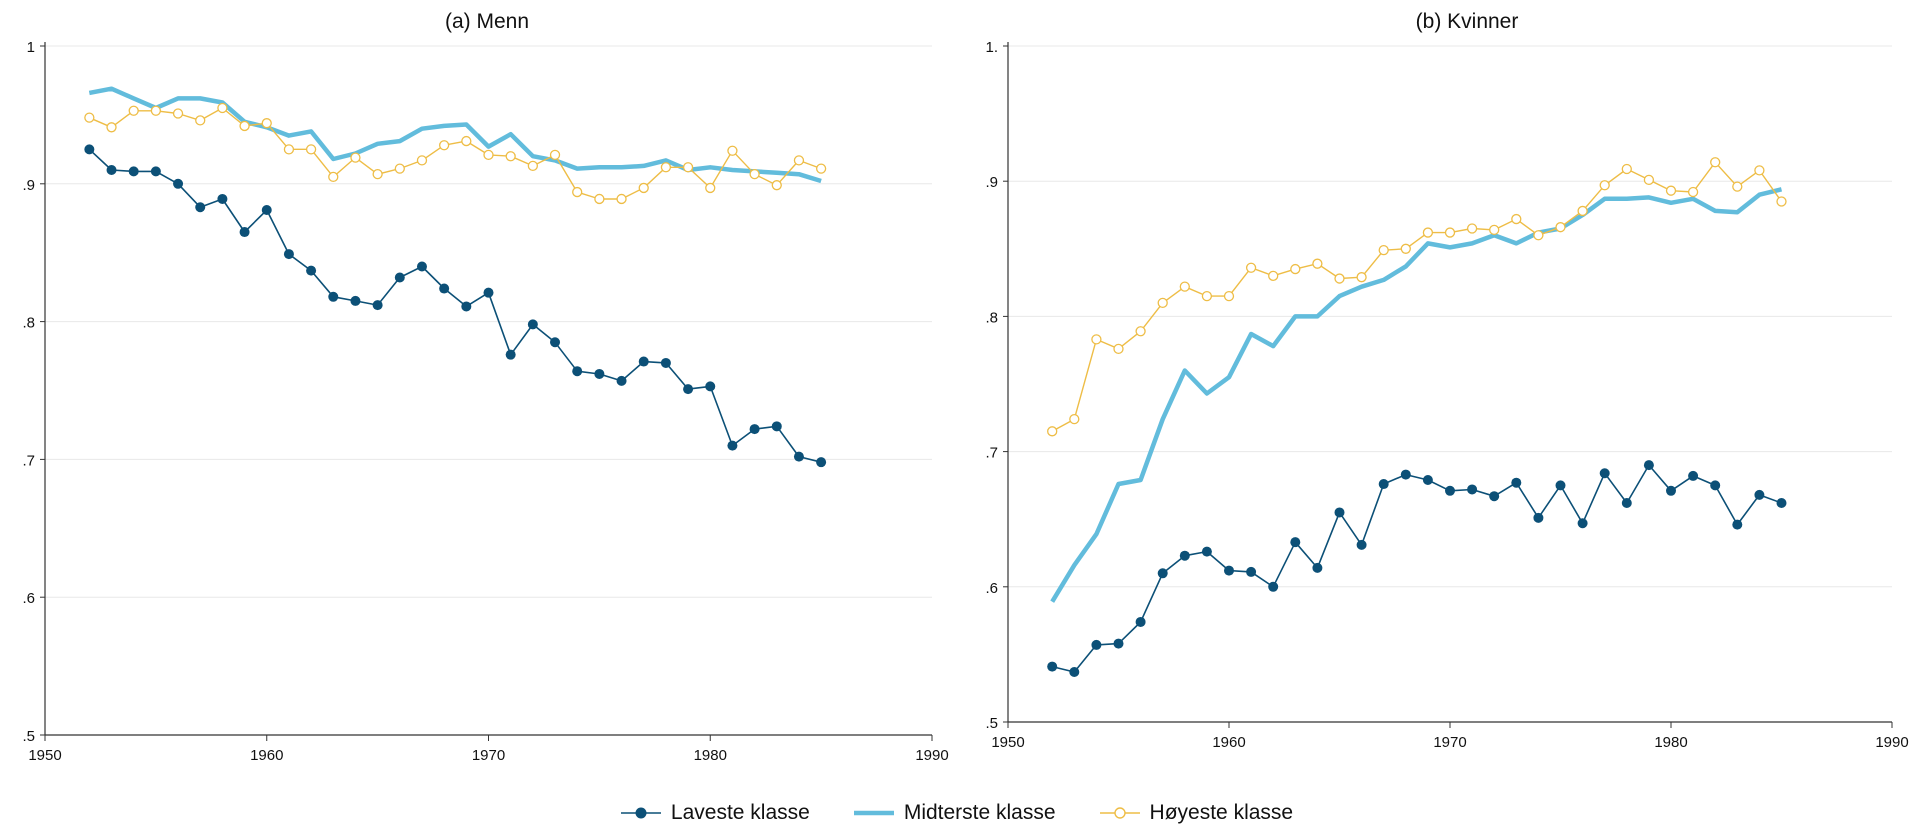 Image resolution: width=1914 pixels, height=834 pixels. I want to click on legend-label-highest: Høyeste klasse, so click(1221, 812).